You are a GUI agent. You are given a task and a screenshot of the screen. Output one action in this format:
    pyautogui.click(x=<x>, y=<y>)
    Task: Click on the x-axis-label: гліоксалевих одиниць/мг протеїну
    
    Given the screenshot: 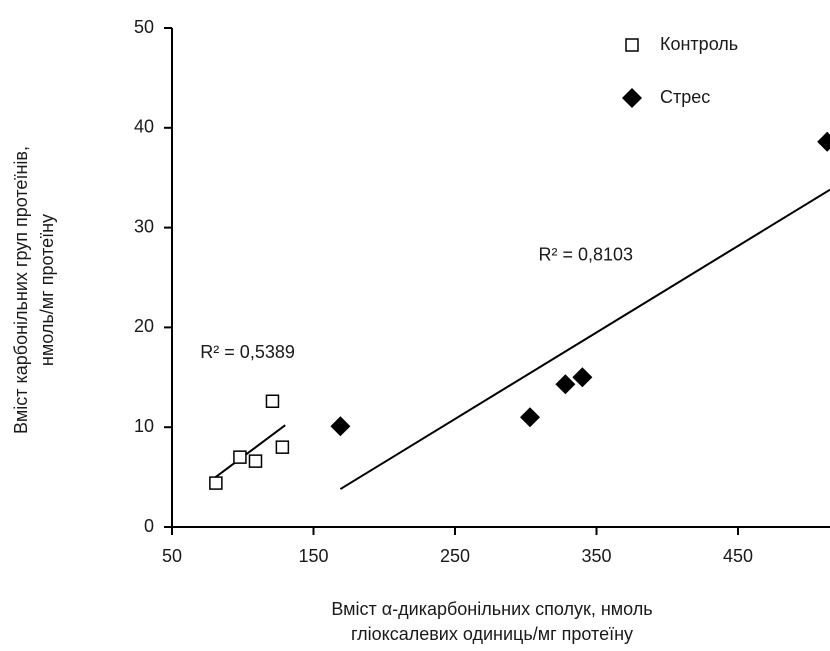 What is the action you would take?
    pyautogui.click(x=492, y=634)
    